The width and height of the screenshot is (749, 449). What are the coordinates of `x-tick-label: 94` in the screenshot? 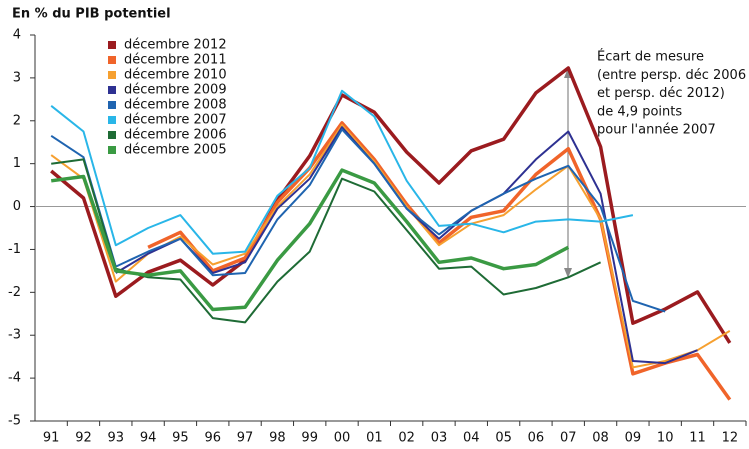 It's located at (148, 438).